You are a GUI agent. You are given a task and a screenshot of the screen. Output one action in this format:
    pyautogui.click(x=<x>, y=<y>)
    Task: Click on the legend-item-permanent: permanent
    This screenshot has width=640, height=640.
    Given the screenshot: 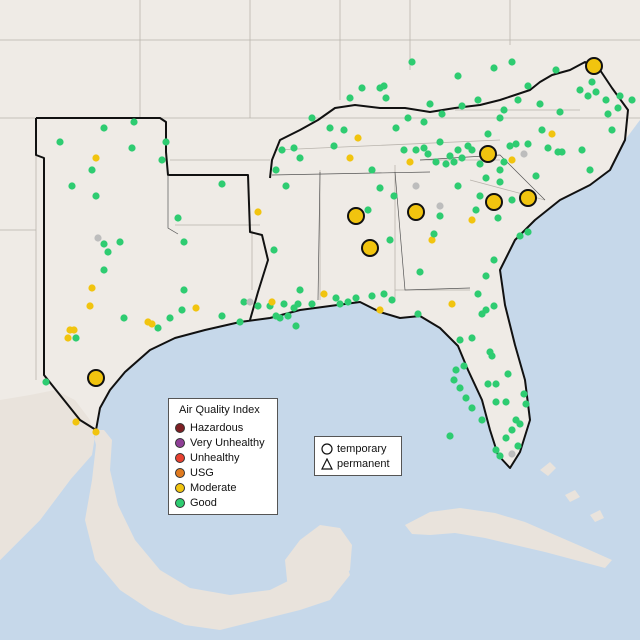 What is the action you would take?
    pyautogui.click(x=355, y=464)
    